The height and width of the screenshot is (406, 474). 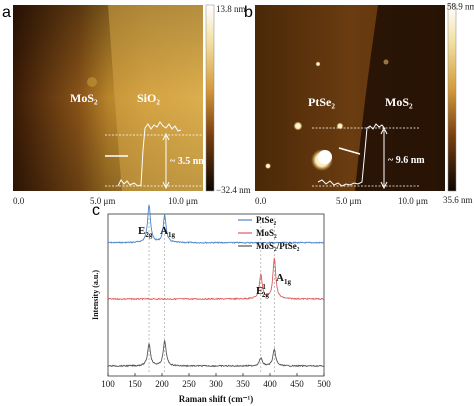 What do you see at coordinates (108, 384) in the screenshot?
I see `x-tick-label-0: 100` at bounding box center [108, 384].